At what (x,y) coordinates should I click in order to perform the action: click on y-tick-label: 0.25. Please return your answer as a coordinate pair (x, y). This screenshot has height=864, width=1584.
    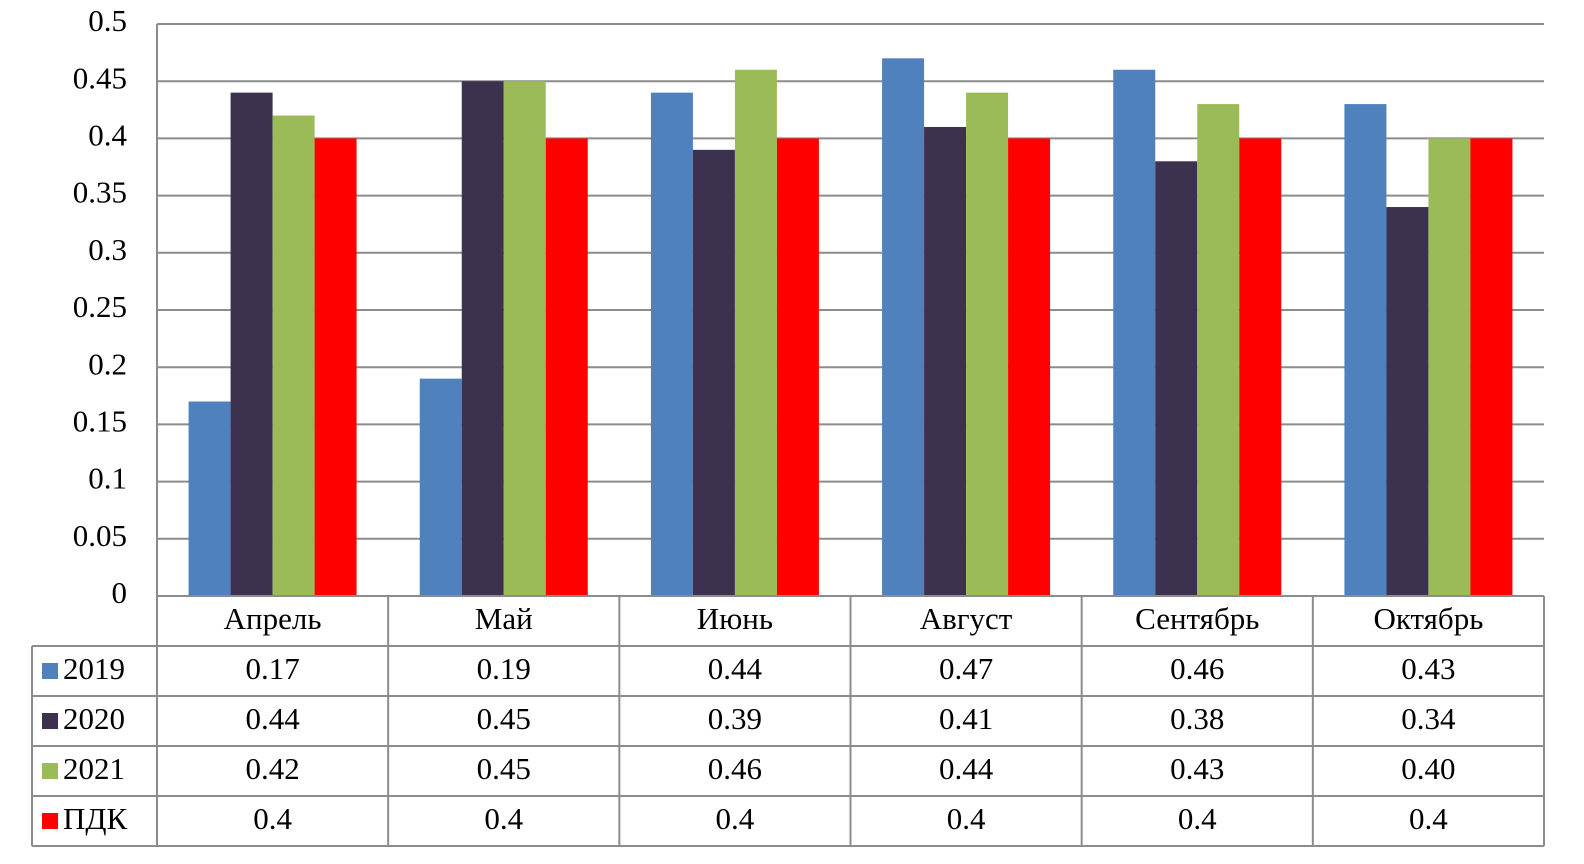
    Looking at the image, I should click on (100, 306).